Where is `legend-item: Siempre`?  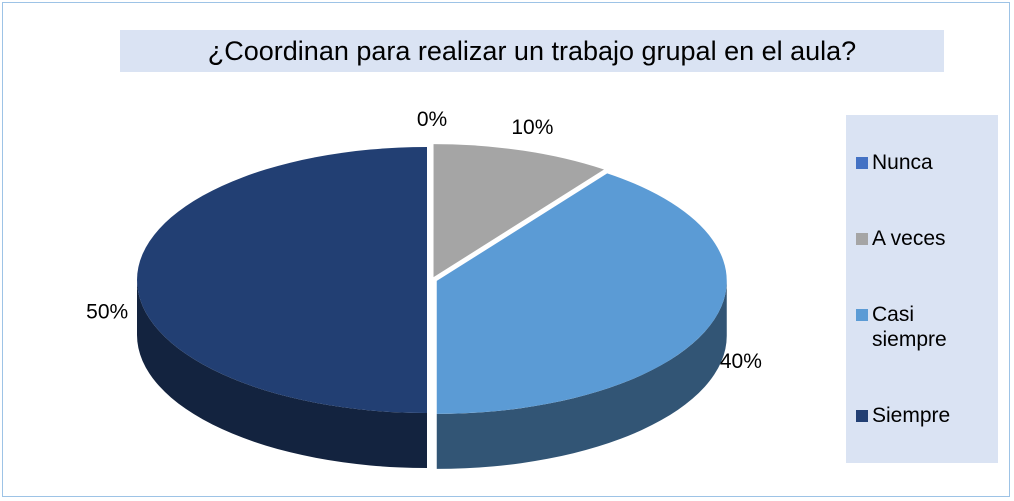
legend-item: Siempre is located at coordinates (925, 415).